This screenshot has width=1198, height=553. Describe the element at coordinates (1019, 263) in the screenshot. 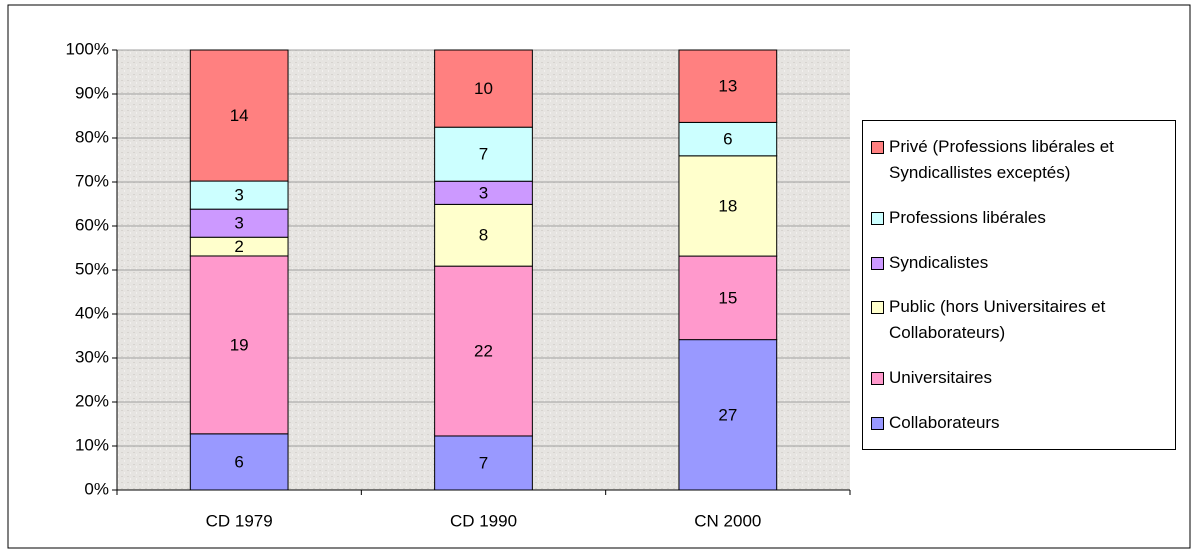

I see `legend-entry: Syndicalistes` at that location.